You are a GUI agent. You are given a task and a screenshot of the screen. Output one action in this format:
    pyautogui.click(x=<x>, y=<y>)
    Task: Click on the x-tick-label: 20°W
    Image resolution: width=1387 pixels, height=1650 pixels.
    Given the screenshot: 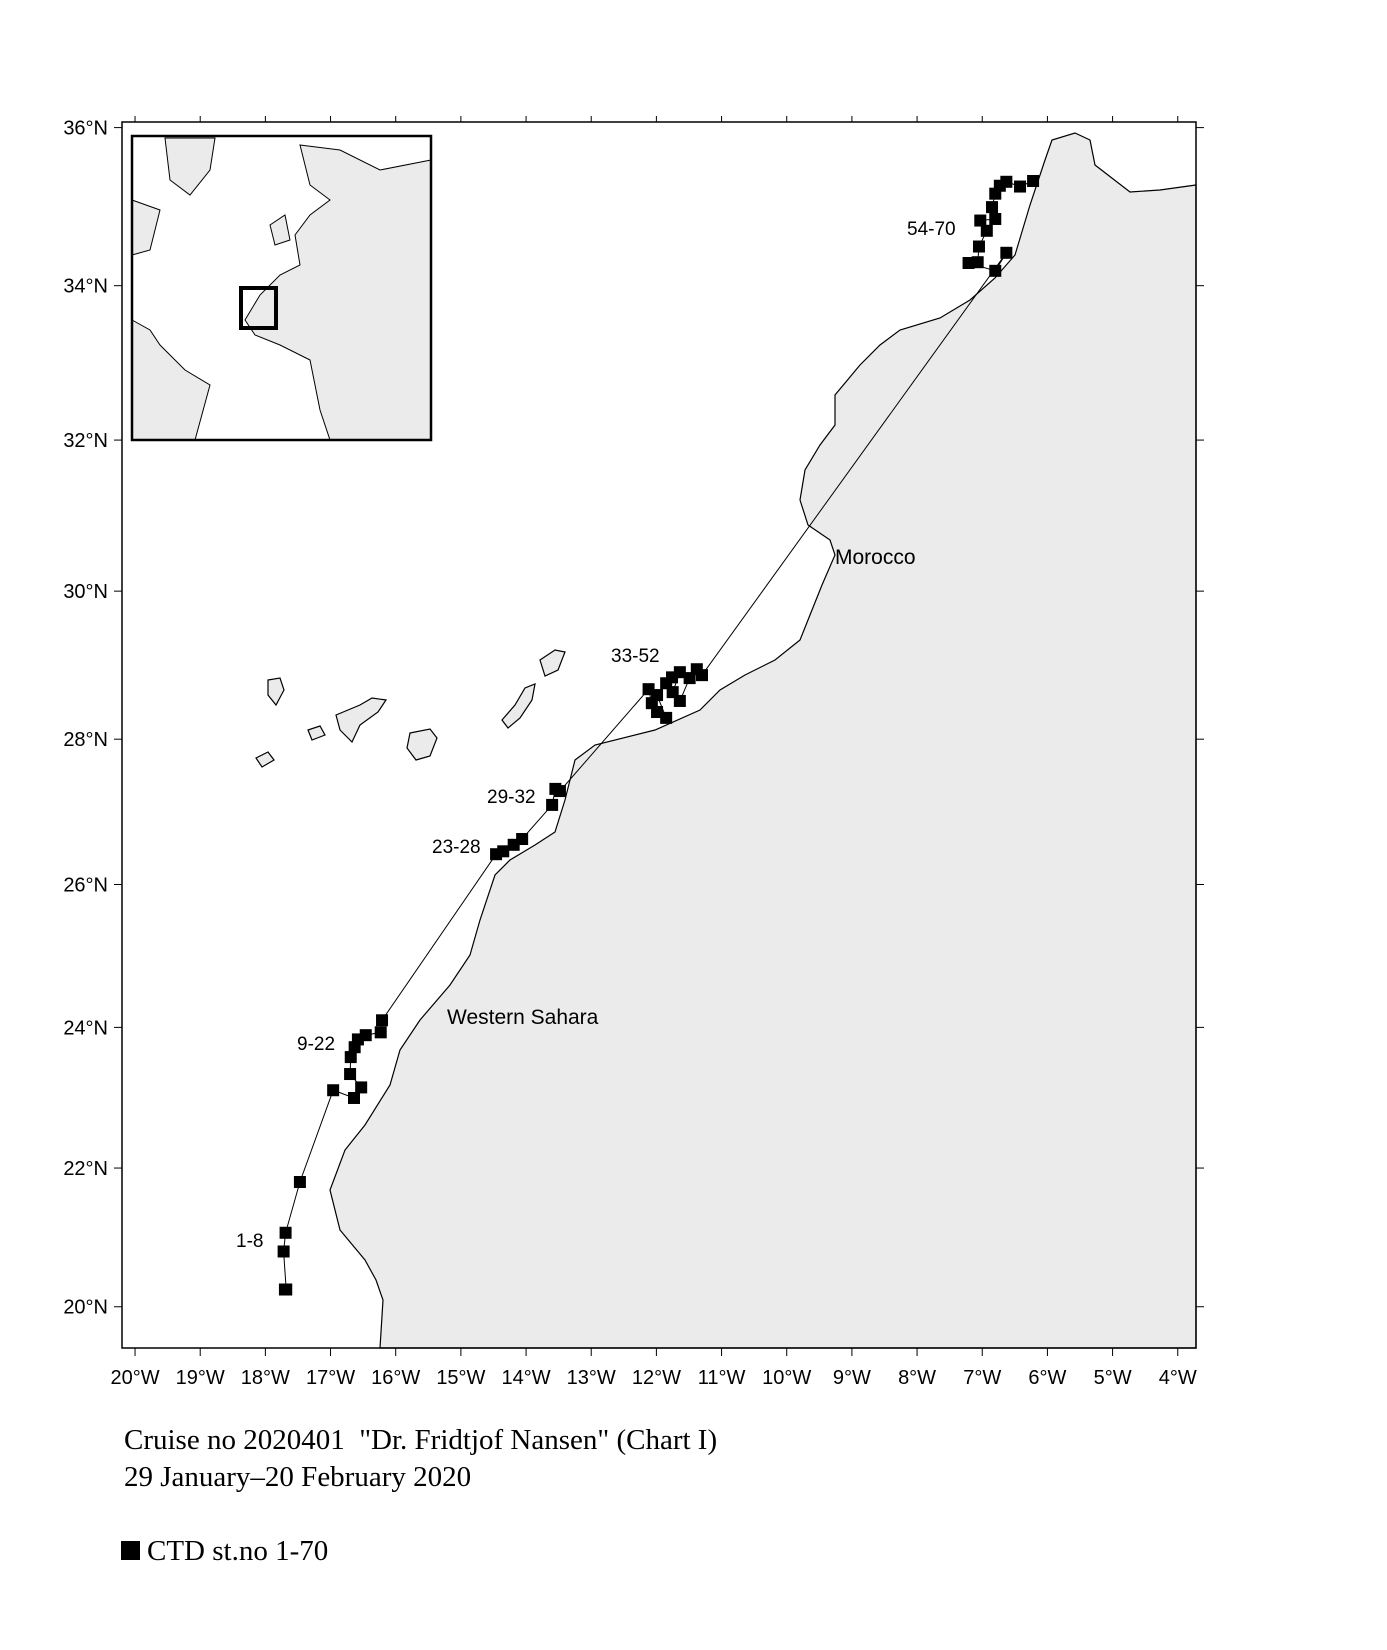 What is the action you would take?
    pyautogui.click(x=134, y=1378)
    